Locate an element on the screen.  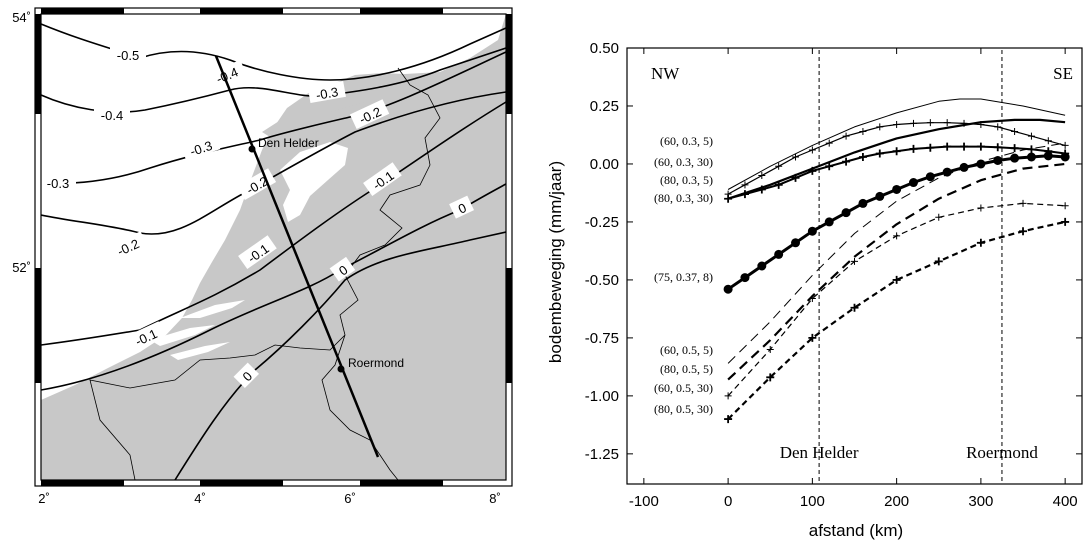
y-tick-label: -0.25 is located at coordinates (602, 222).